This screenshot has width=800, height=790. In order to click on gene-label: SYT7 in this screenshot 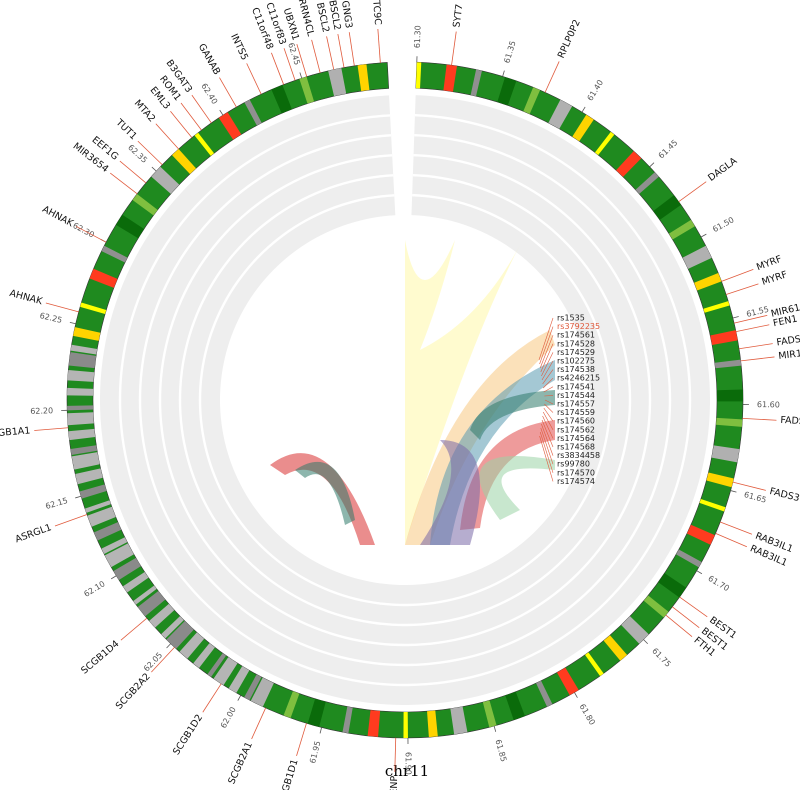, I will do `click(458, 15)`.